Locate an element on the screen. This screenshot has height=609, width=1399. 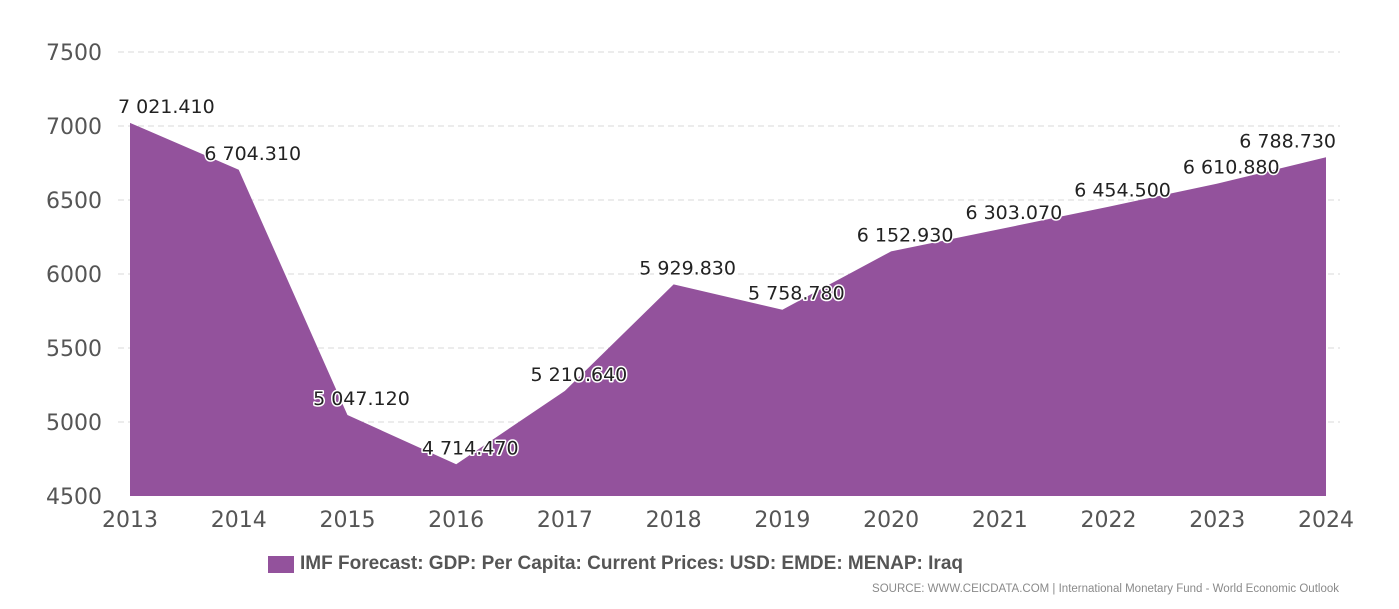
x-tick-label: 2016 is located at coordinates (456, 520).